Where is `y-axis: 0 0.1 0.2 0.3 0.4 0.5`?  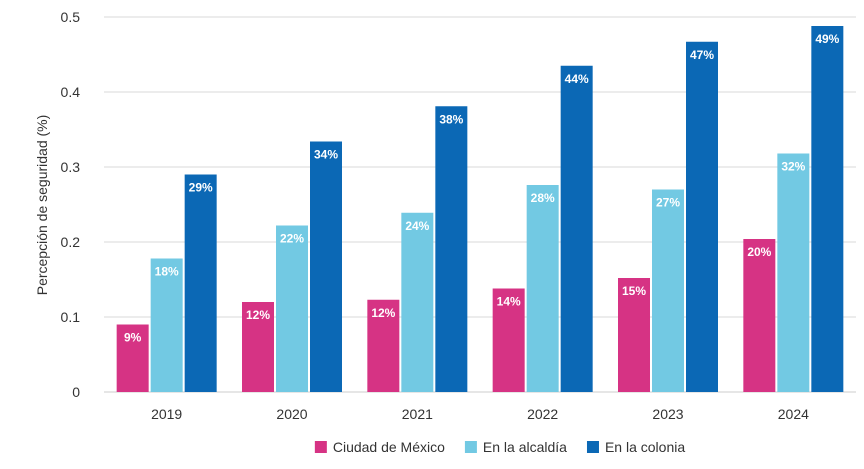 y-axis: 0 0.1 0.2 0.3 0.4 0.5 is located at coordinates (71, 204).